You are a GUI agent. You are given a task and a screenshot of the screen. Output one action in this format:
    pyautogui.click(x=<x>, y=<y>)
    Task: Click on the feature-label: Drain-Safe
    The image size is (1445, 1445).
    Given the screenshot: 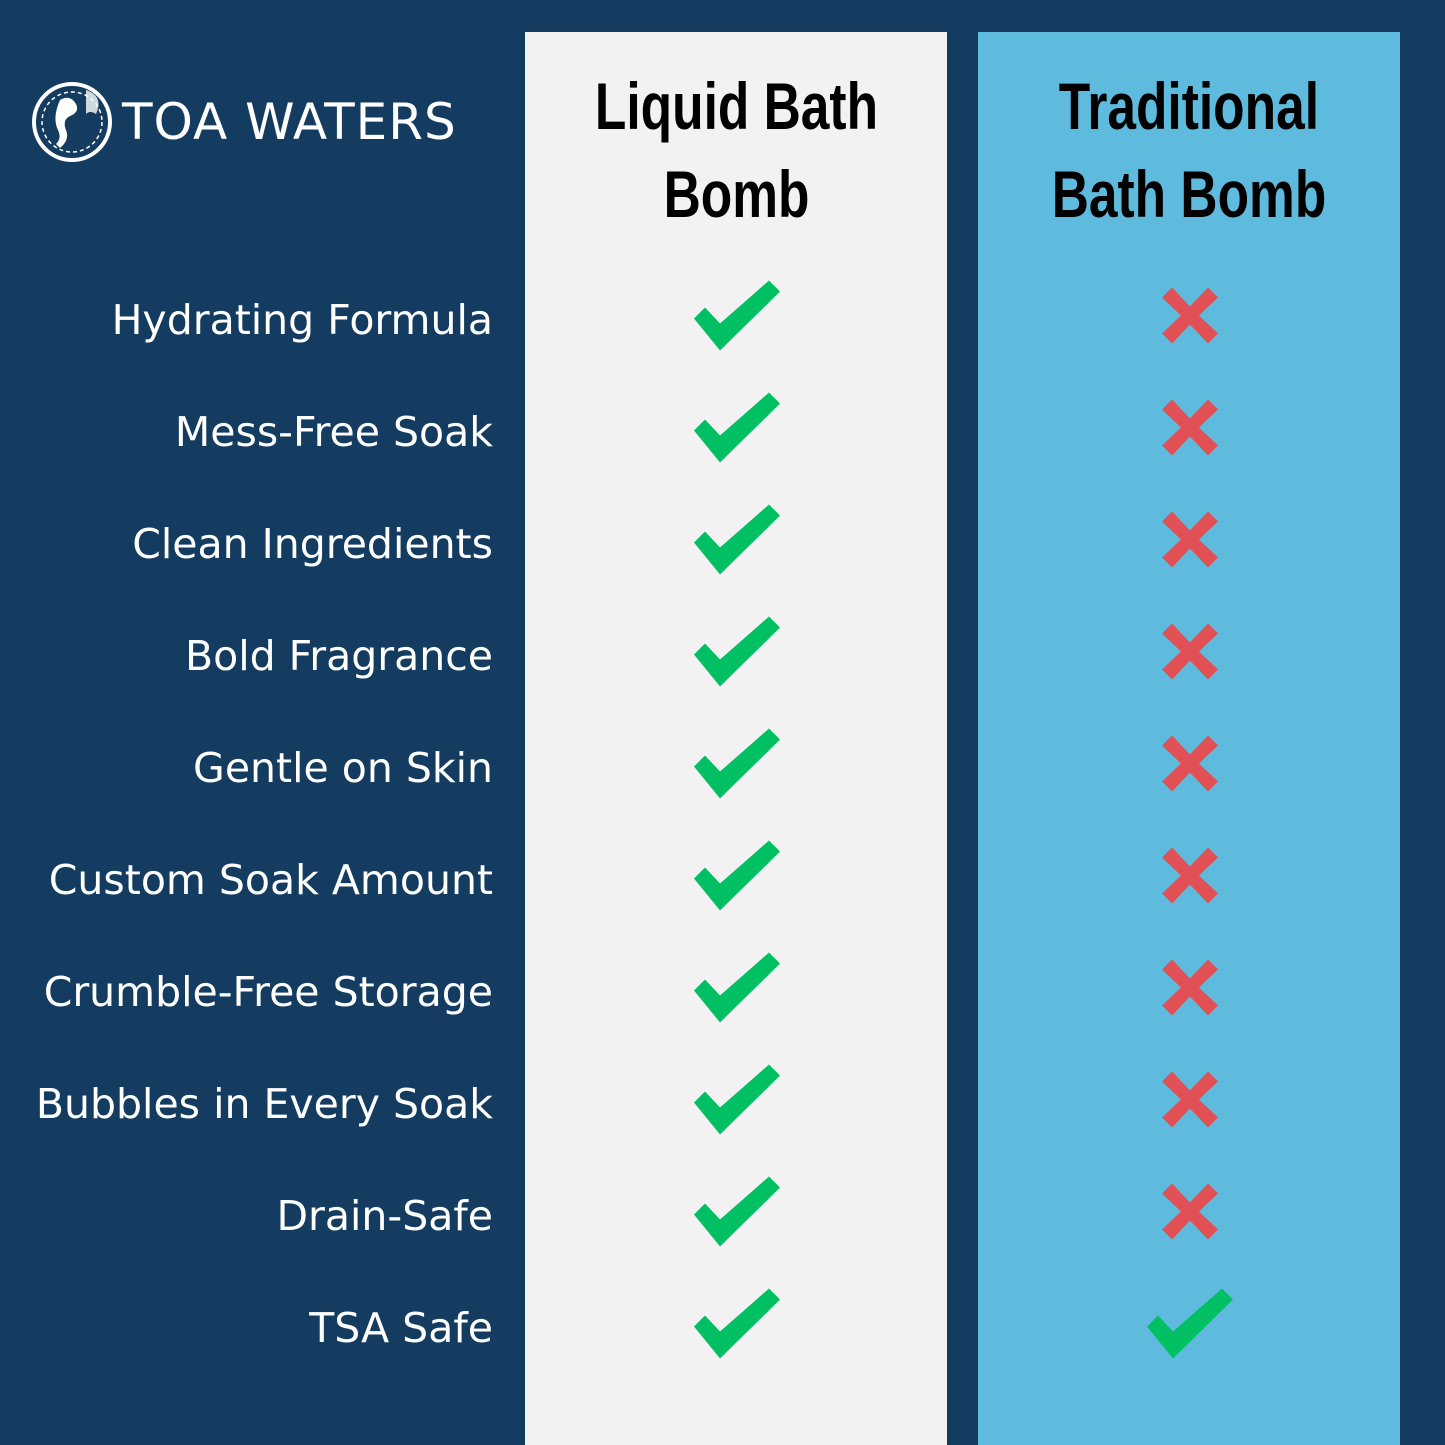 What is the action you would take?
    pyautogui.click(x=384, y=1216)
    